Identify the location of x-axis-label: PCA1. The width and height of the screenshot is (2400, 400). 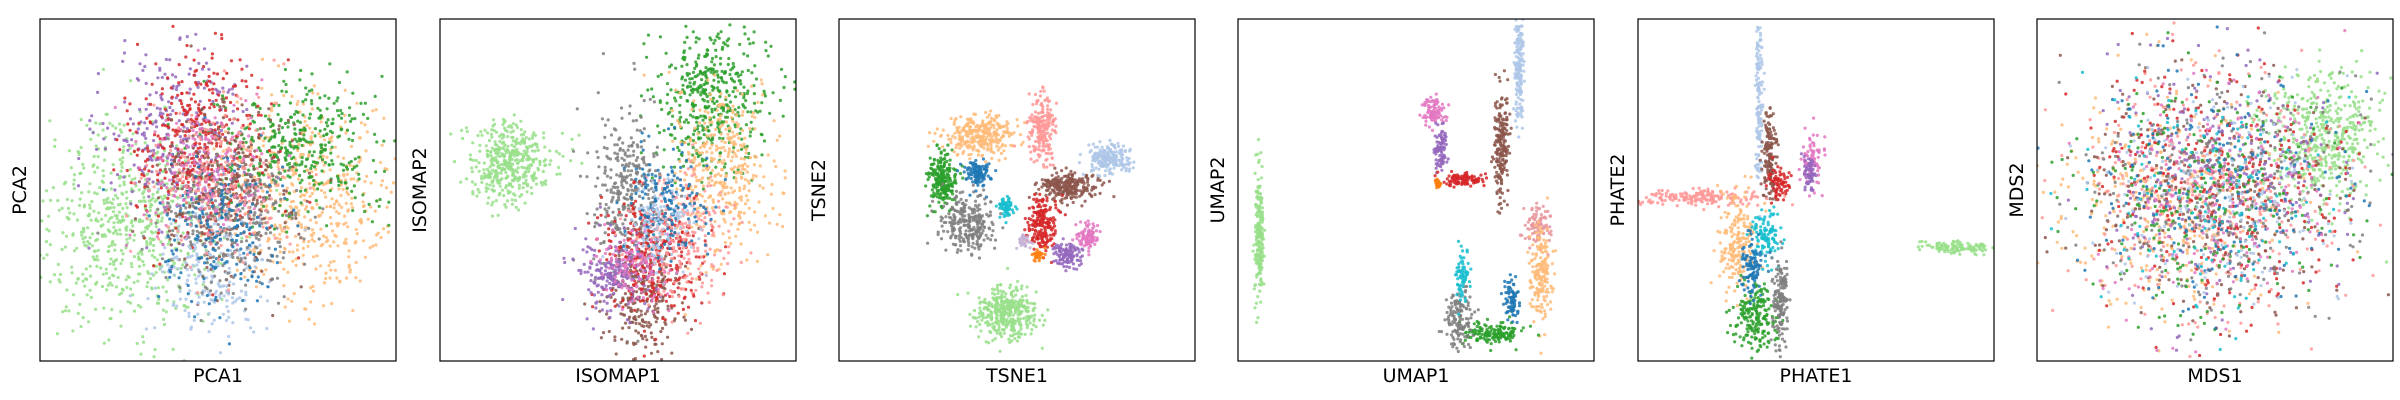
(218, 376).